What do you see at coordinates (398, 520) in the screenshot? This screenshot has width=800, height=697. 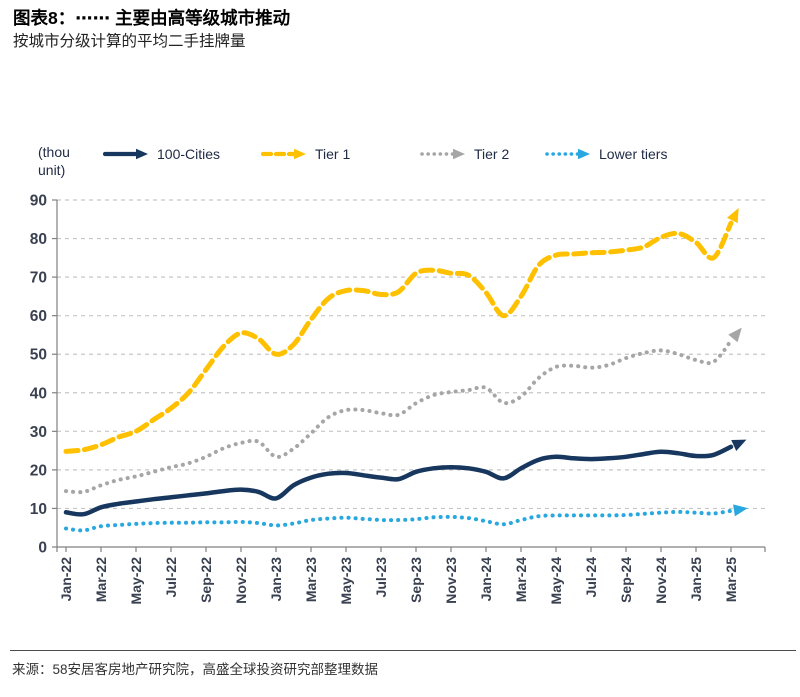 I see `series-line-lower-tiers` at bounding box center [398, 520].